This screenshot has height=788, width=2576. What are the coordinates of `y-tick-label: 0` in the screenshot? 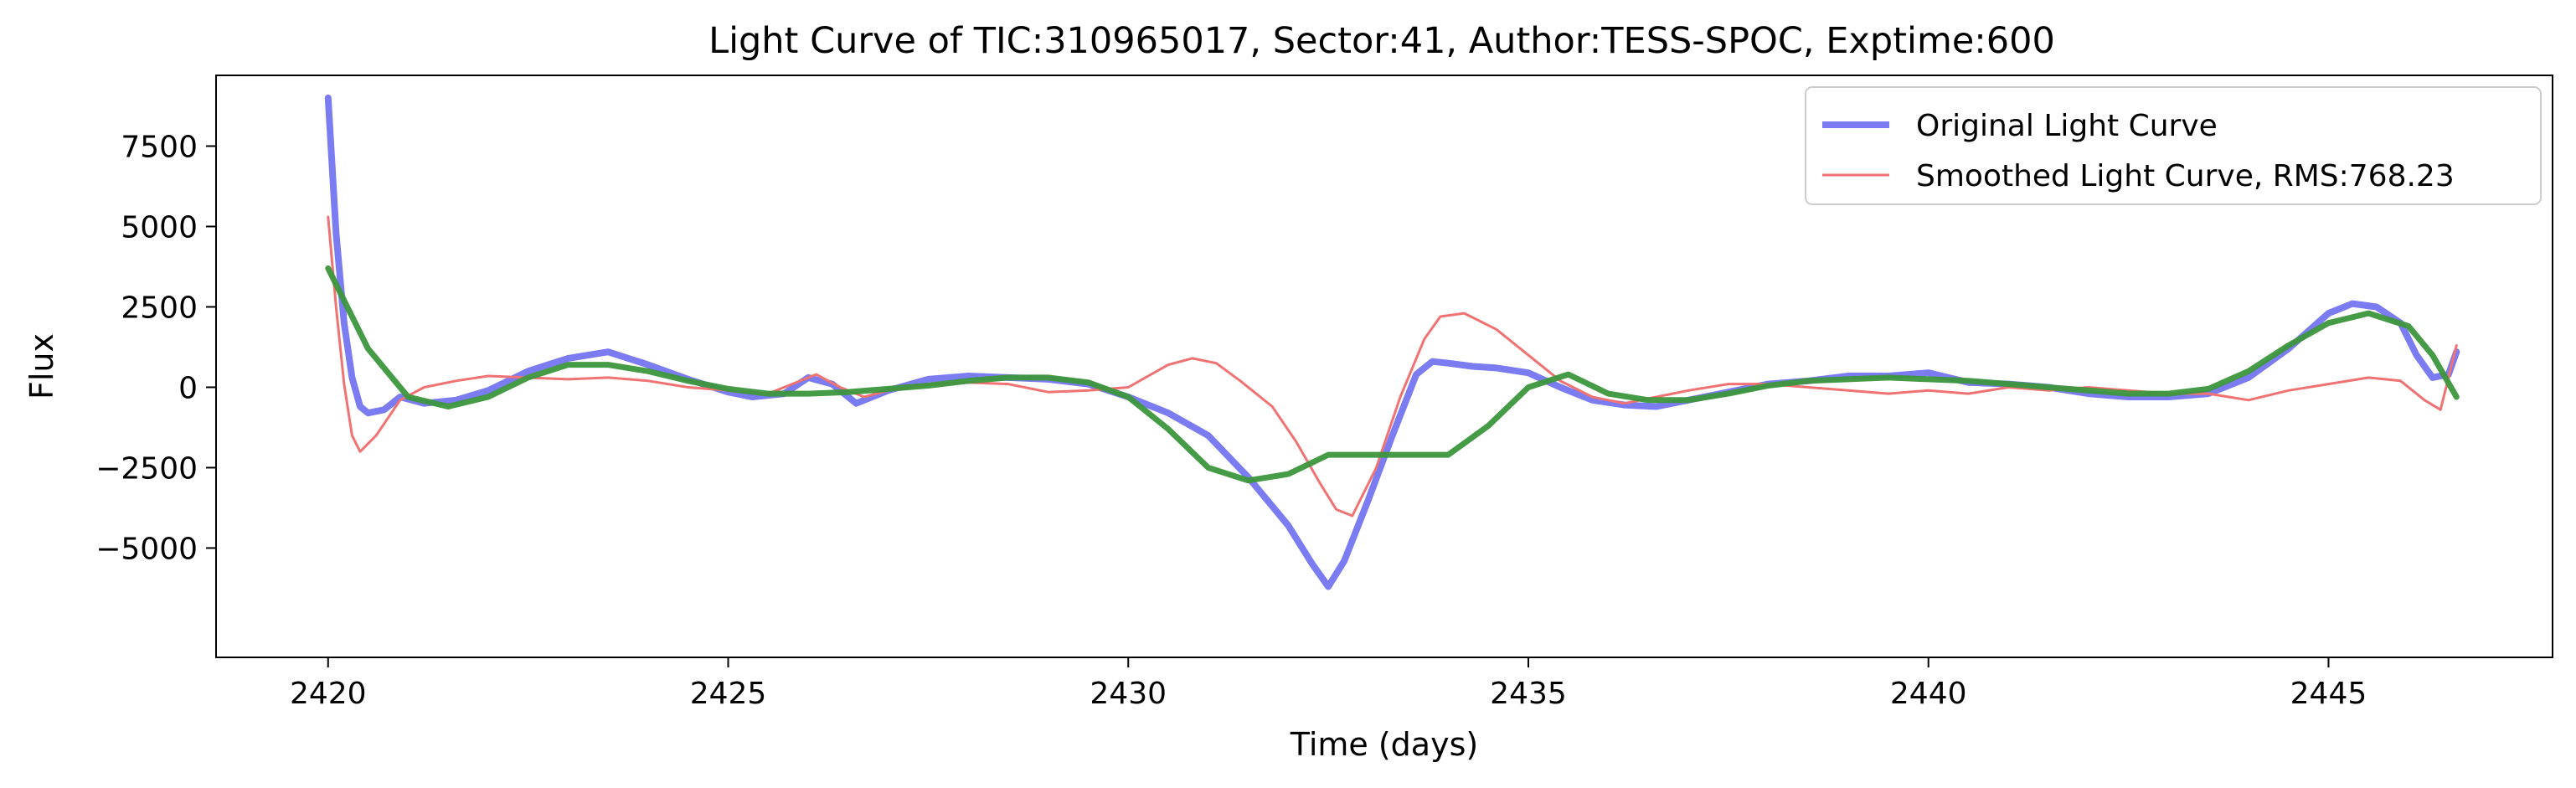 It's located at (188, 388).